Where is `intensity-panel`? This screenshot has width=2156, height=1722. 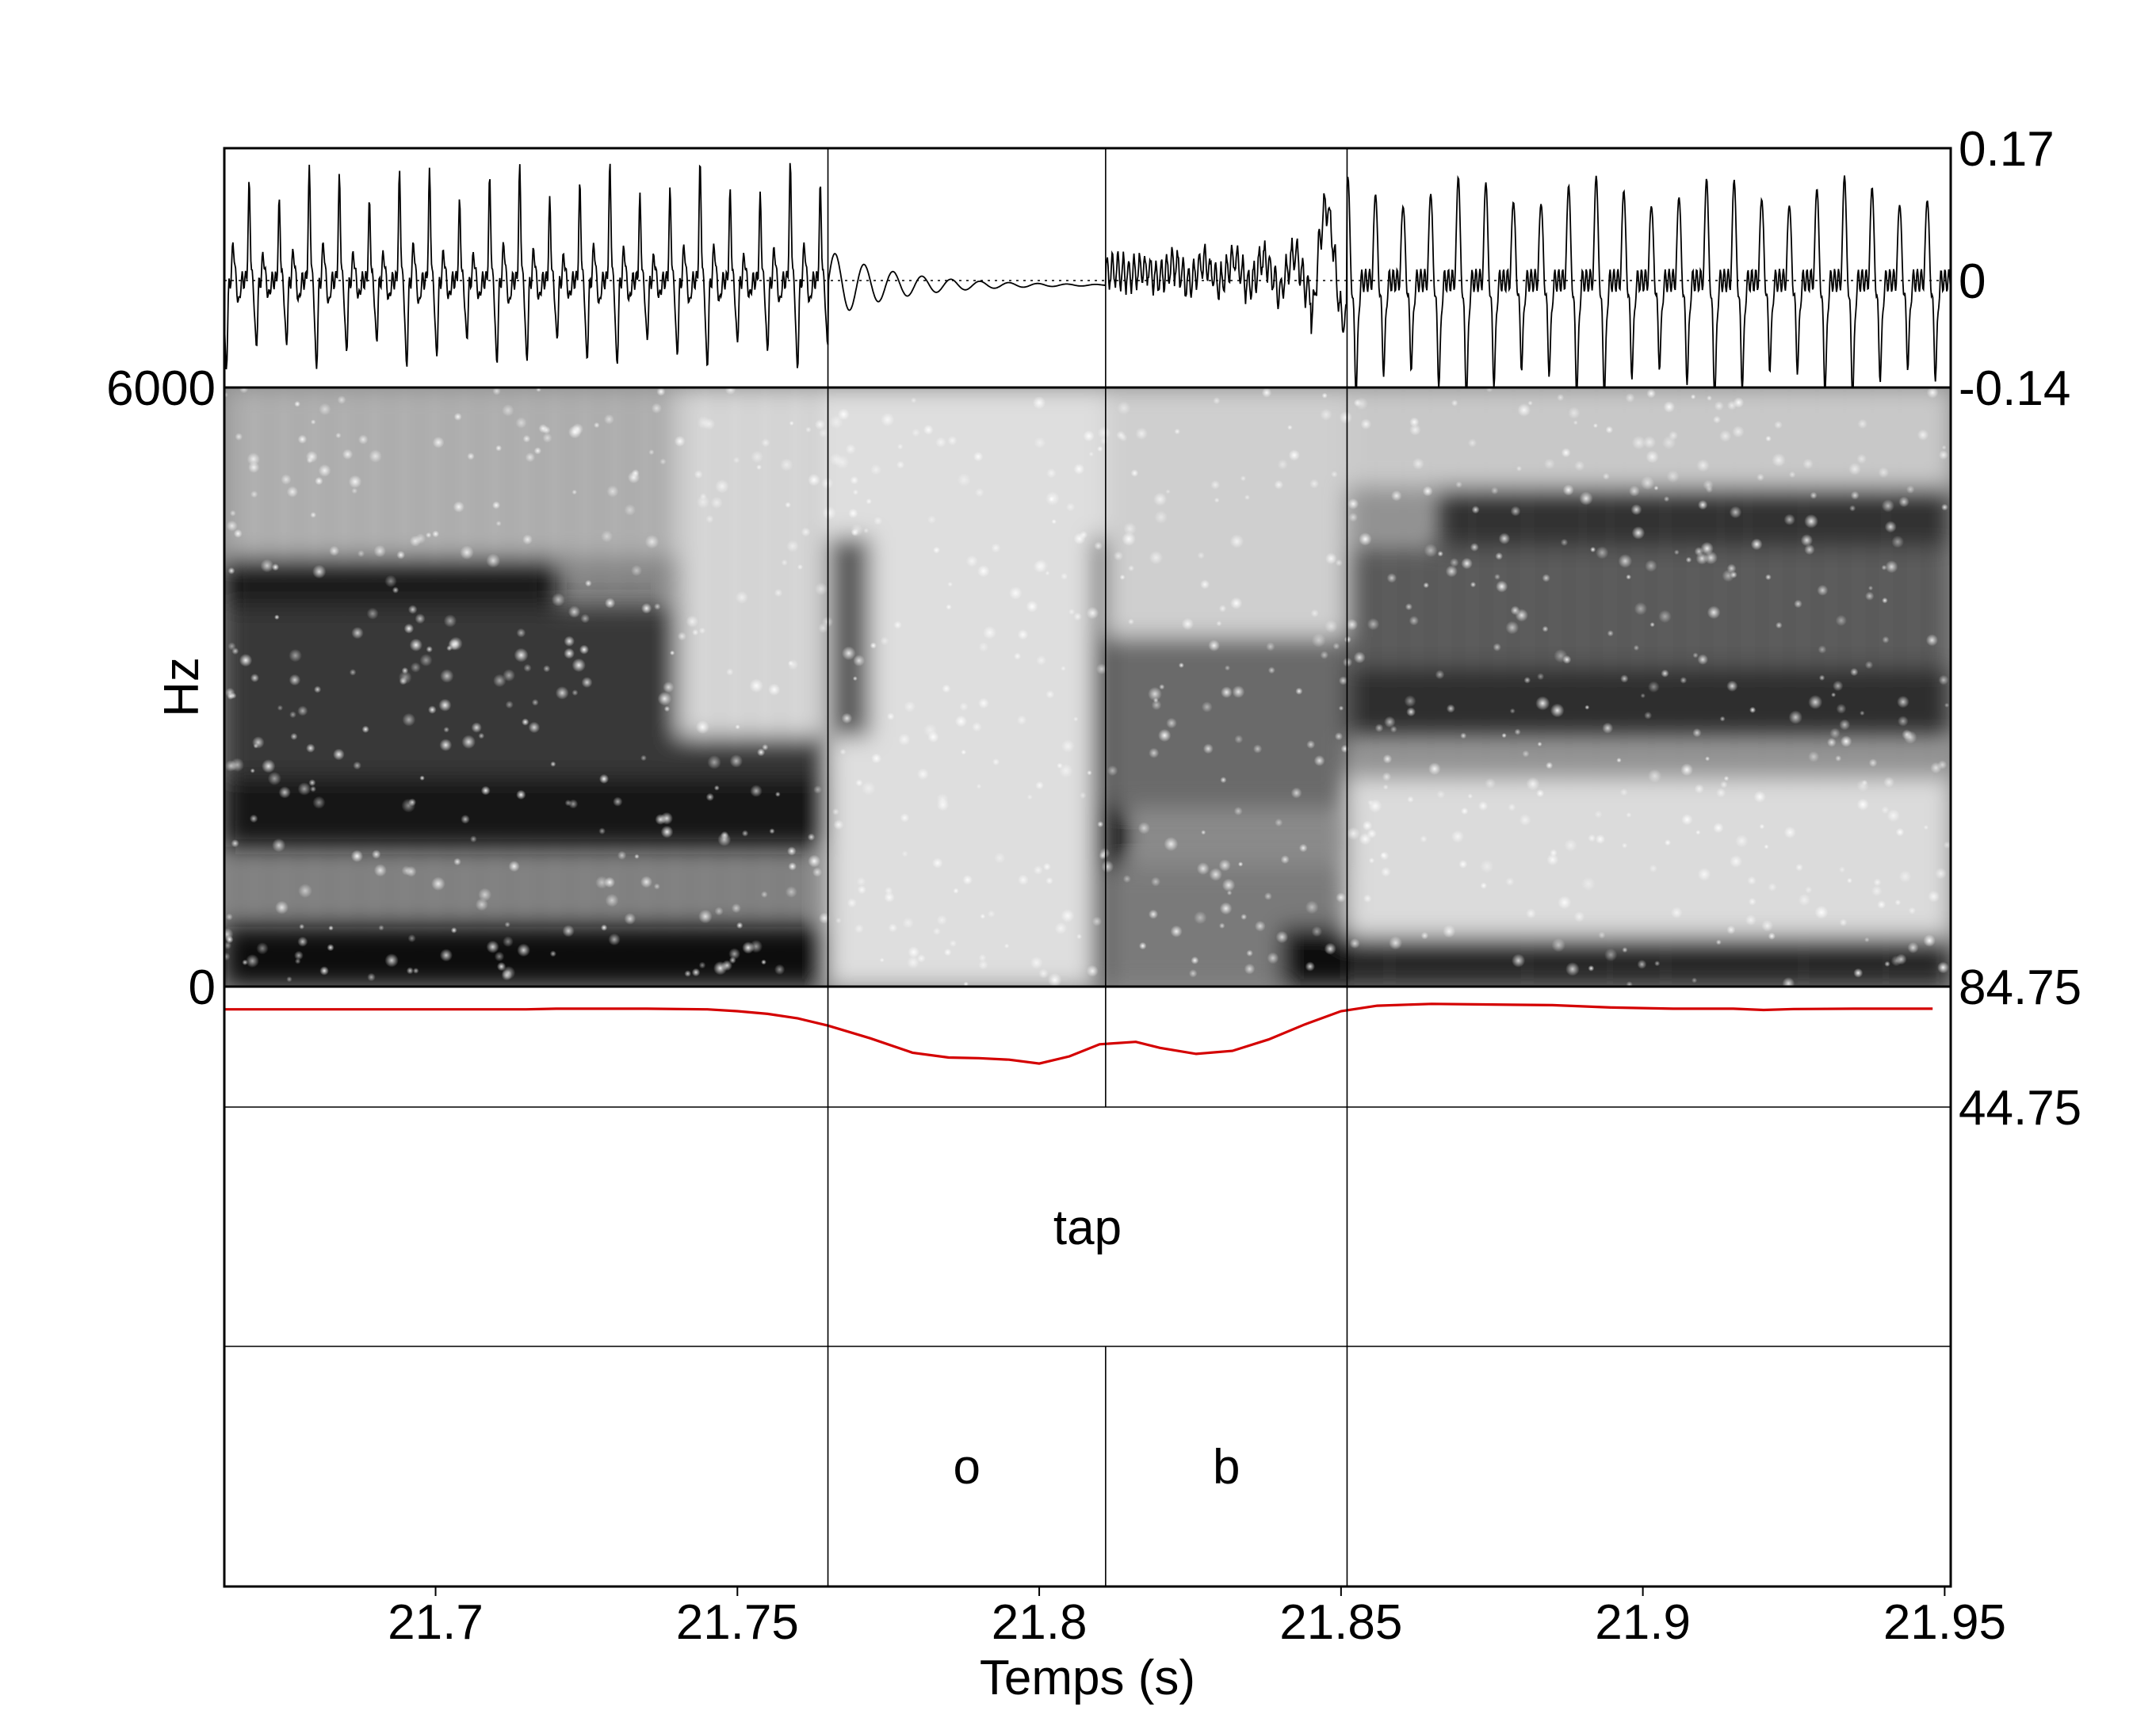
intensity-panel is located at coordinates (1078, 1033).